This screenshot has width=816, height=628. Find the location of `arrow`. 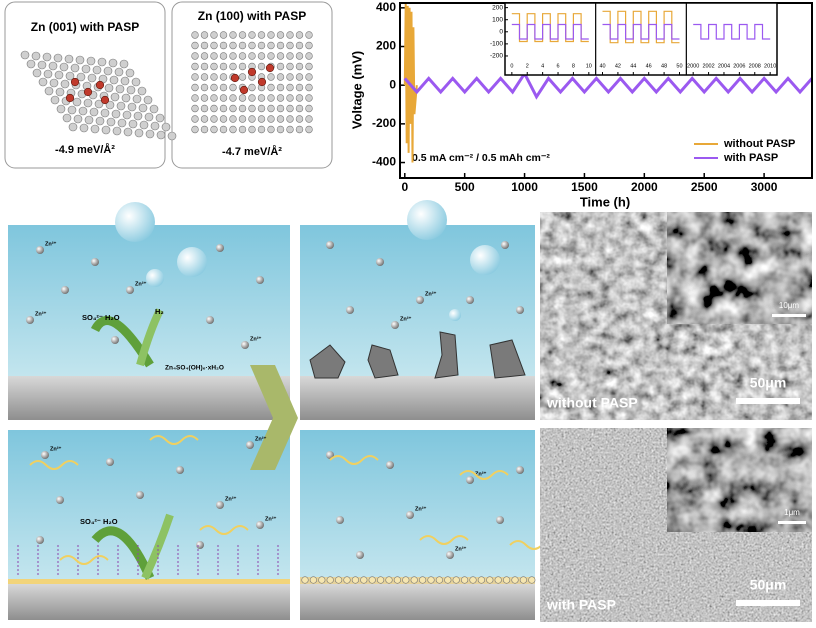

arrow is located at coordinates (274, 417).